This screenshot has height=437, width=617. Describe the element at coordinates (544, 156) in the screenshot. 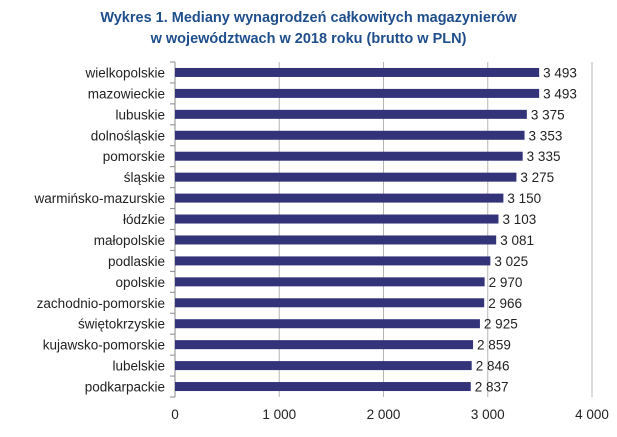

I see `value-label-4: 3 335` at that location.